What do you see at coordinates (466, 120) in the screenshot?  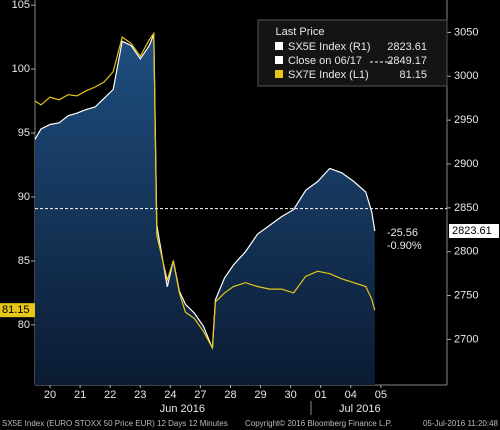 I see `y2-tick-label: 2950` at bounding box center [466, 120].